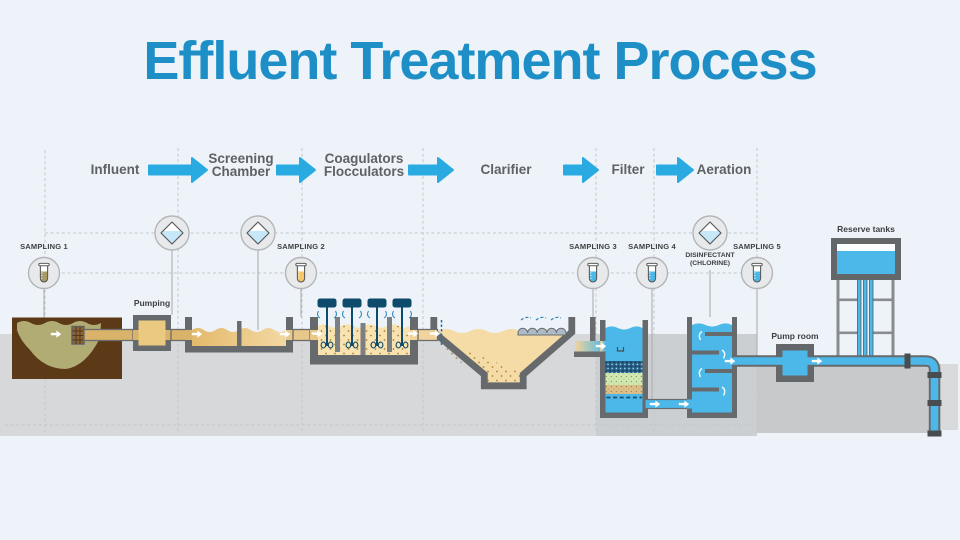 Image resolution: width=960 pixels, height=540 pixels. What do you see at coordinates (480, 61) in the screenshot?
I see `page-title: Effluent Treatment Process` at bounding box center [480, 61].